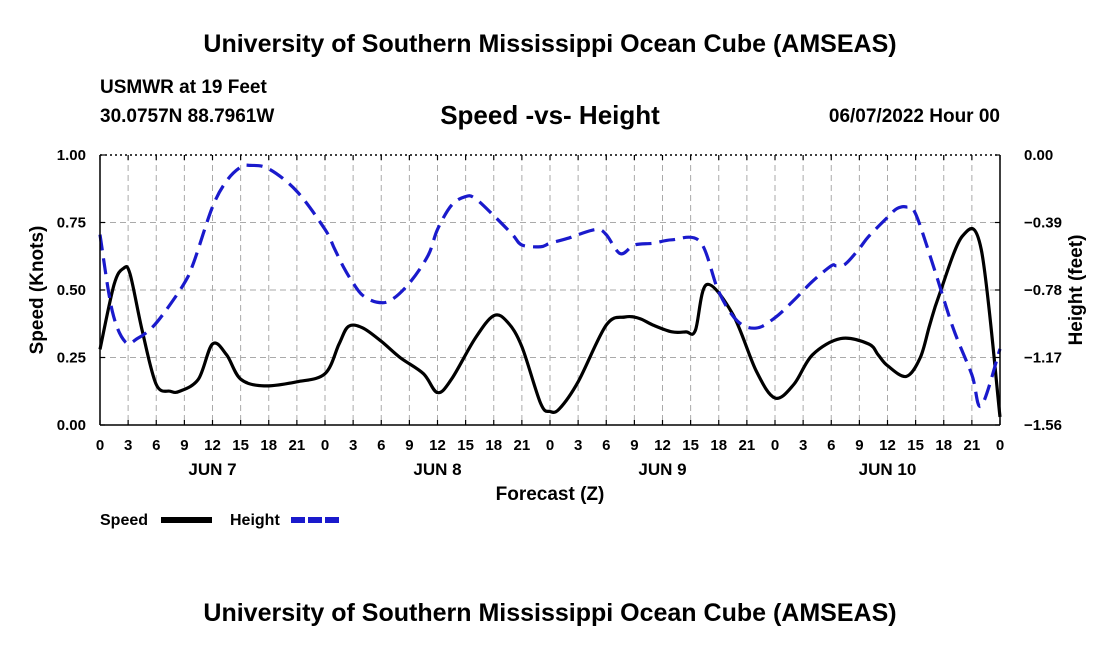 The height and width of the screenshot is (650, 1100). What do you see at coordinates (1043, 223) in the screenshot?
I see `y2-tick-label: −0.39` at bounding box center [1043, 223].